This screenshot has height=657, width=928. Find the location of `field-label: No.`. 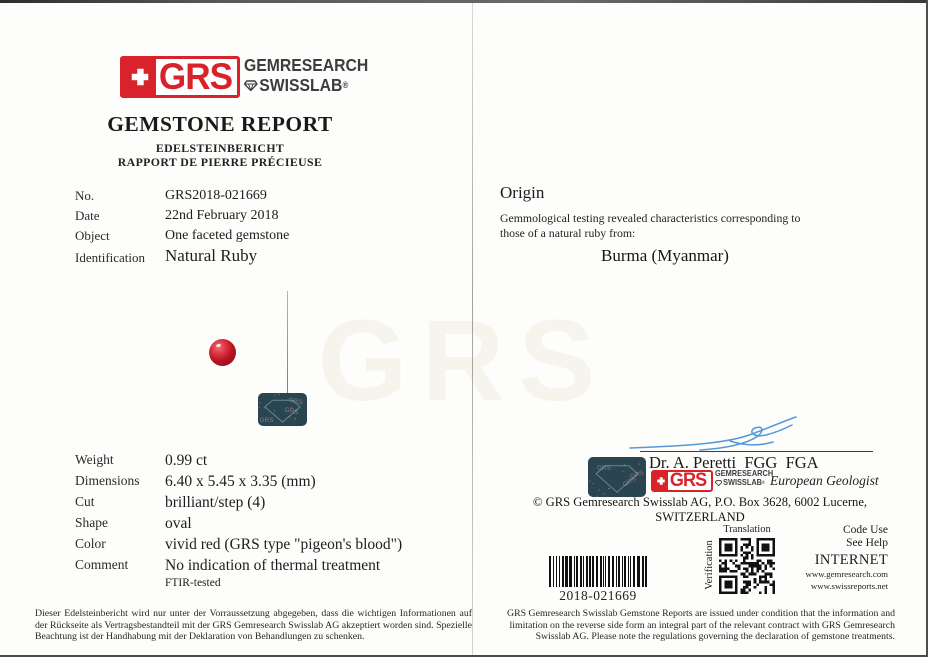

field-label: No. is located at coordinates (85, 195).